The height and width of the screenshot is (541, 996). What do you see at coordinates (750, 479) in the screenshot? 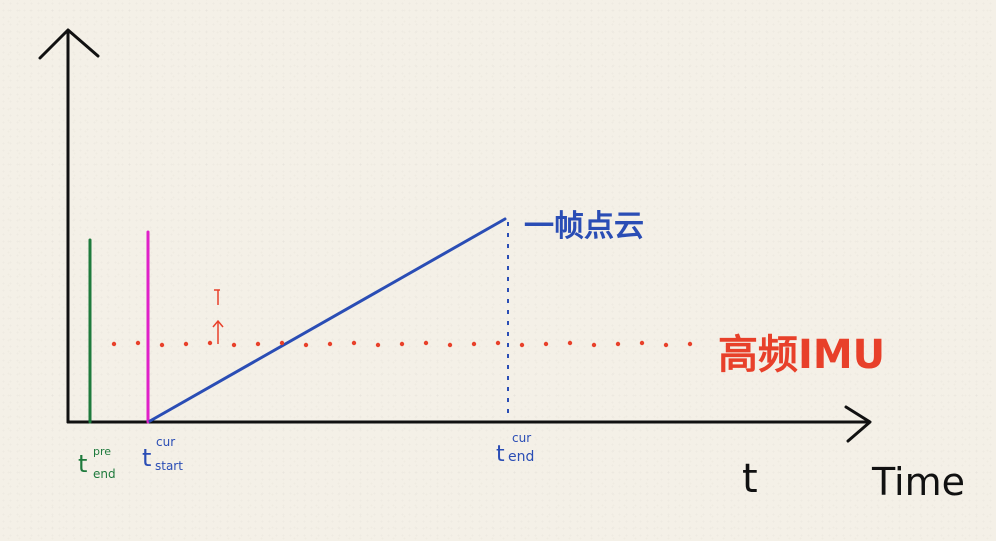
I see `t-variable-label: t` at bounding box center [750, 479].